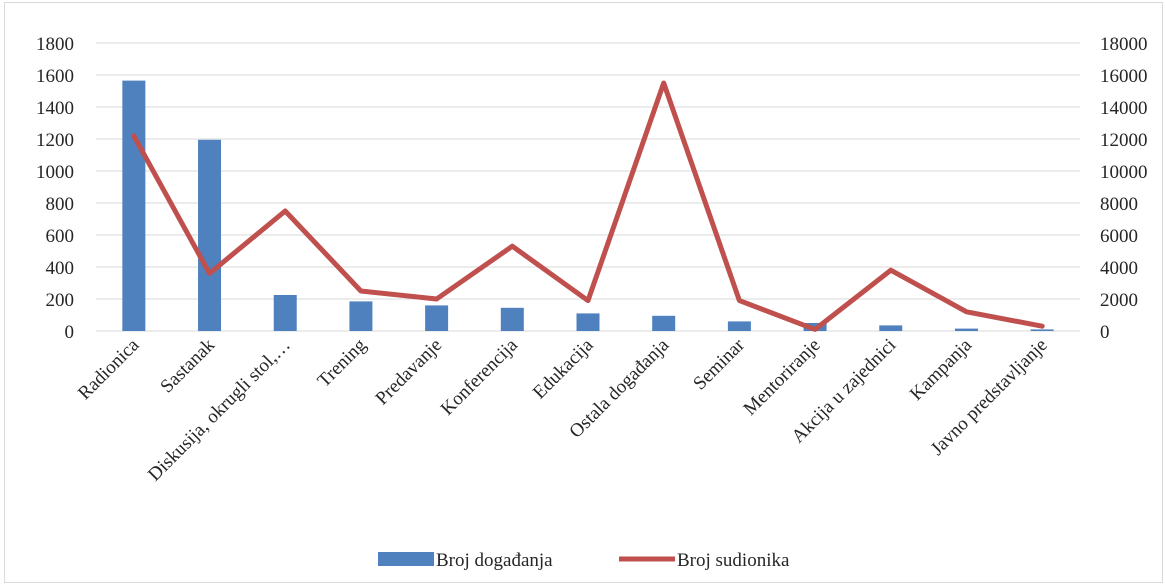 Image resolution: width=1165 pixels, height=585 pixels. I want to click on right-tick-label: 0, so click(1105, 332).